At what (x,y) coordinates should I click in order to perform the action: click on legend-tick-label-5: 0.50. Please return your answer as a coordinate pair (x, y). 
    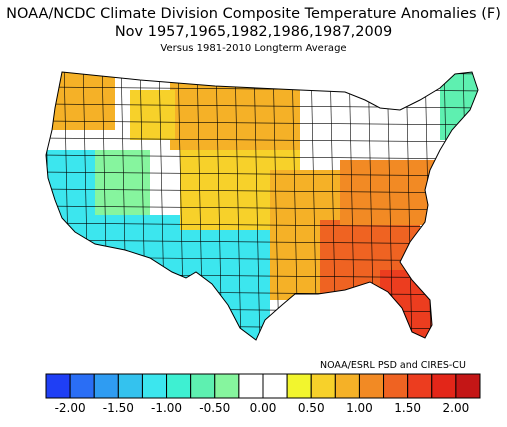
    Looking at the image, I should click on (311, 408).